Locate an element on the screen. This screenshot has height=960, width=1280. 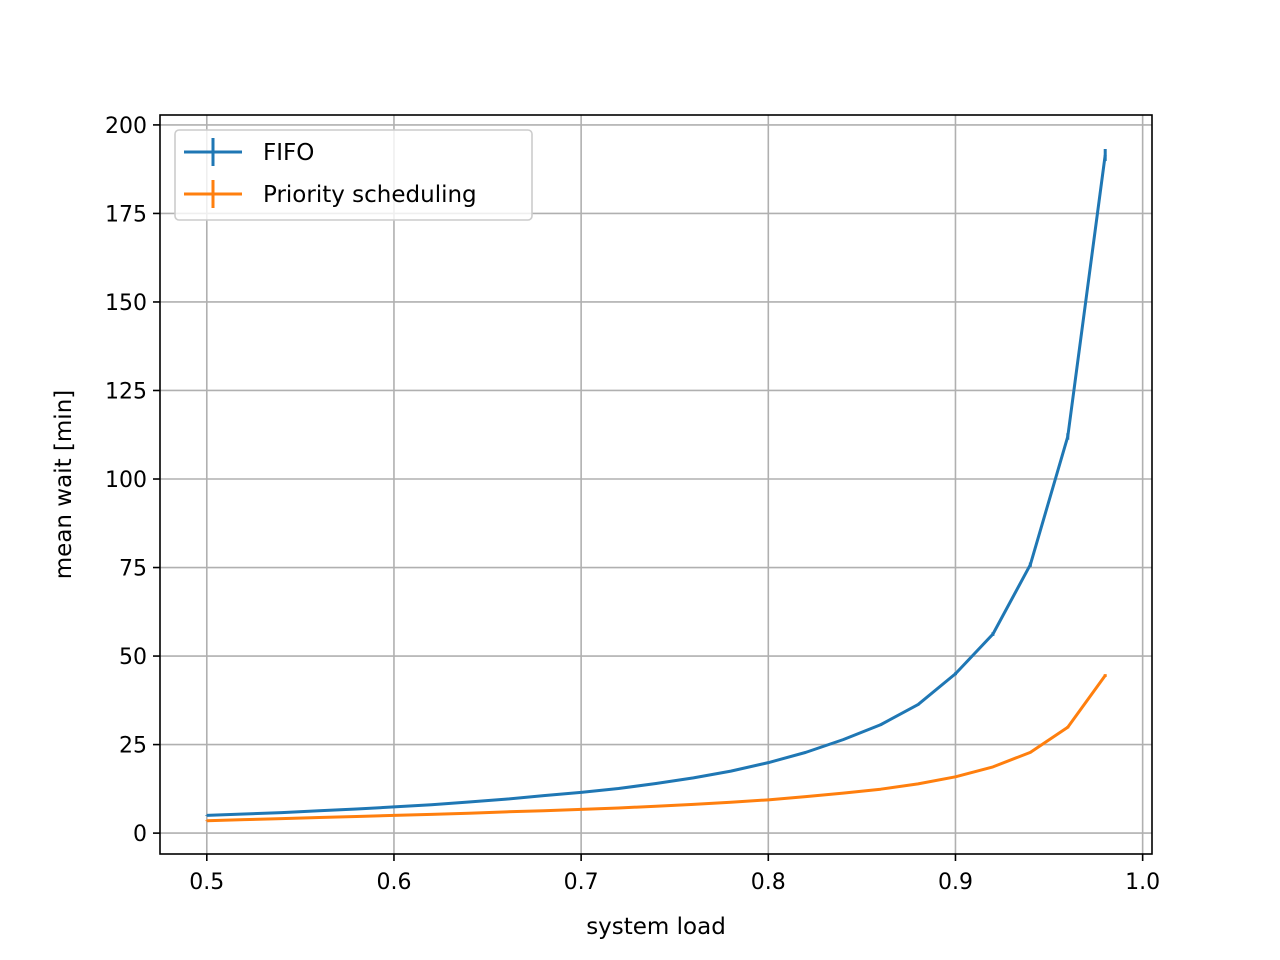
y-tick-label: 50 is located at coordinates (133, 657).